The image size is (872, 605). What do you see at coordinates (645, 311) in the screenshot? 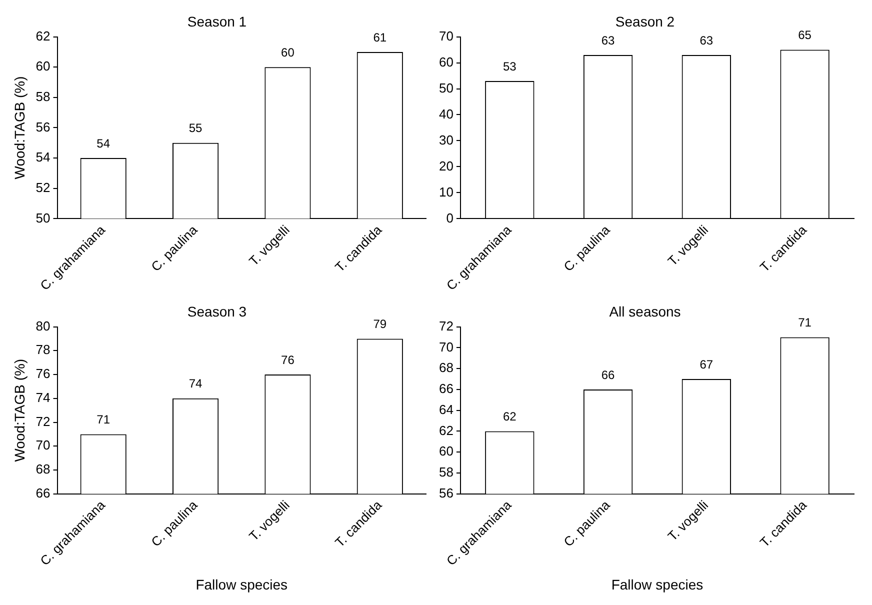
I see `chart-title: All seasons` at bounding box center [645, 311].